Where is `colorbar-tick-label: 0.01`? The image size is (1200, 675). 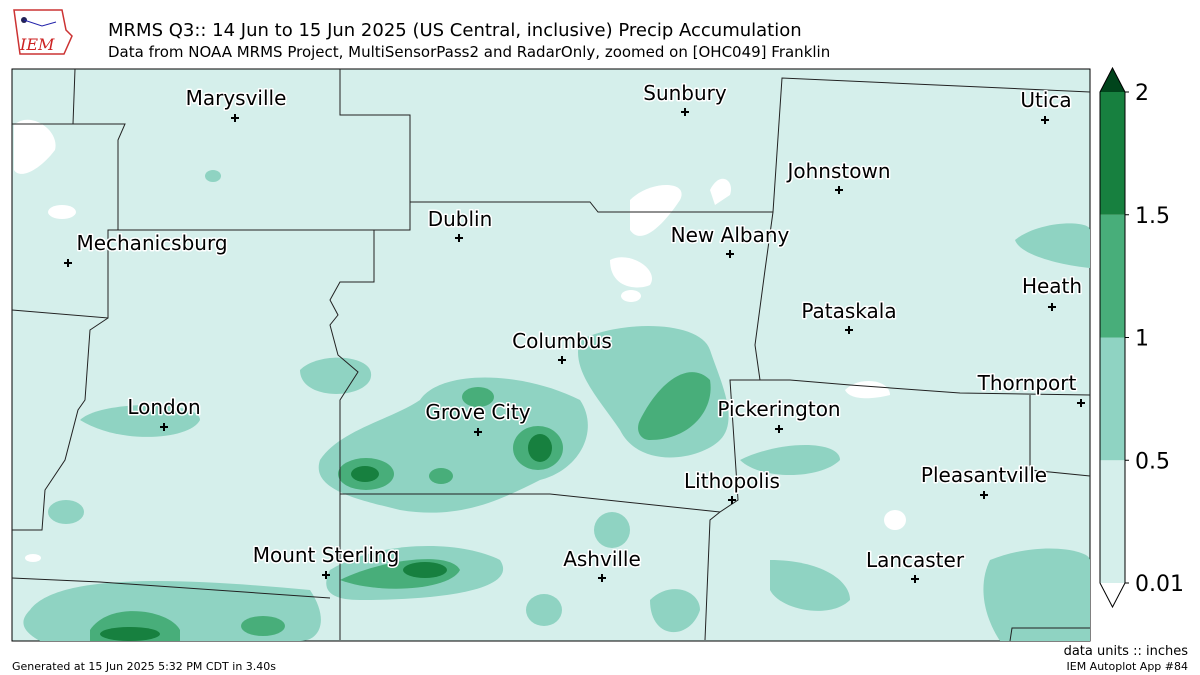
colorbar-tick-label: 0.01 is located at coordinates (1159, 584).